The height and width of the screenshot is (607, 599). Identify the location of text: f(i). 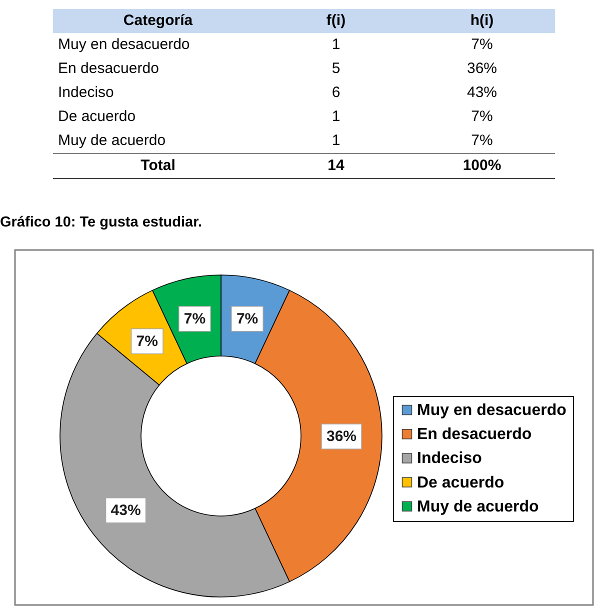
(336, 21).